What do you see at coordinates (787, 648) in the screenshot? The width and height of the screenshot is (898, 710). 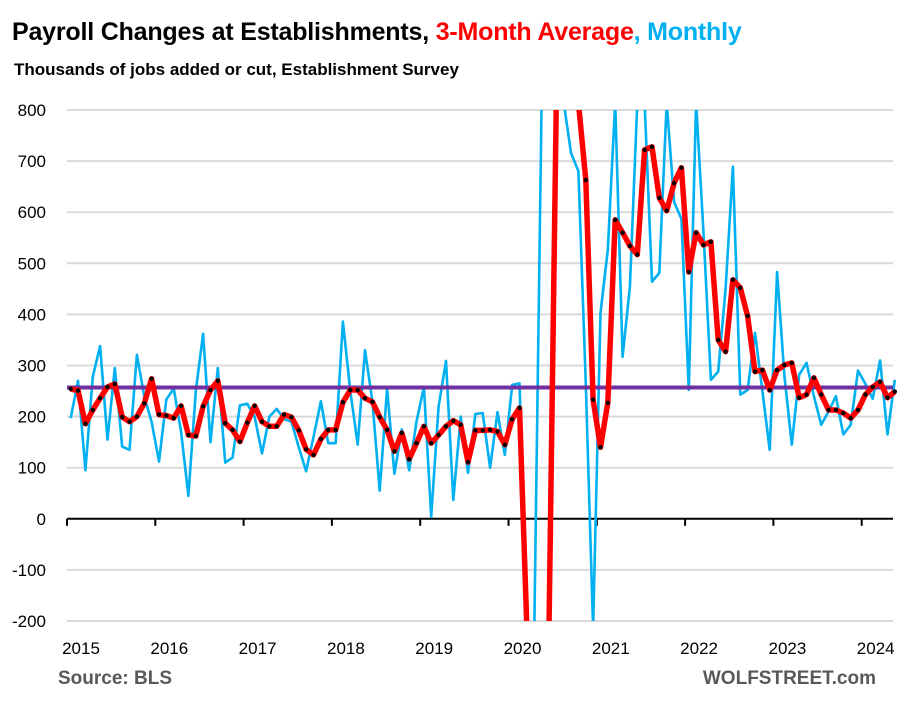 I see `x-tick-label: 2023` at bounding box center [787, 648].